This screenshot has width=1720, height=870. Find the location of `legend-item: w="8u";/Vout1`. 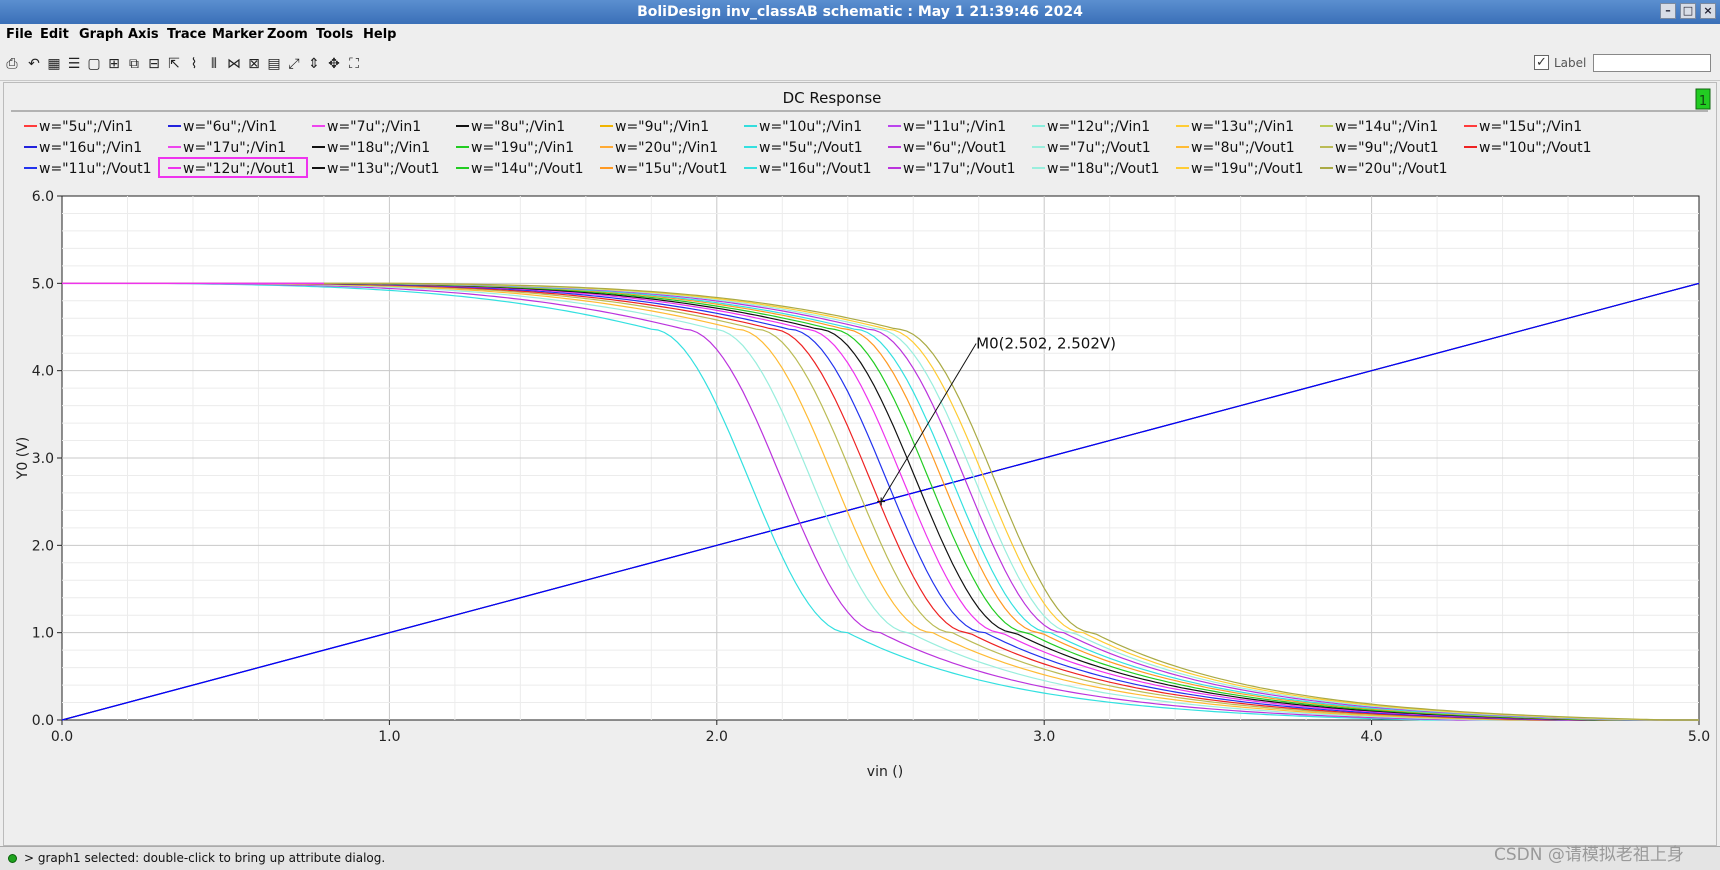

legend-item: w="8u";/Vout1 is located at coordinates (1235, 148).